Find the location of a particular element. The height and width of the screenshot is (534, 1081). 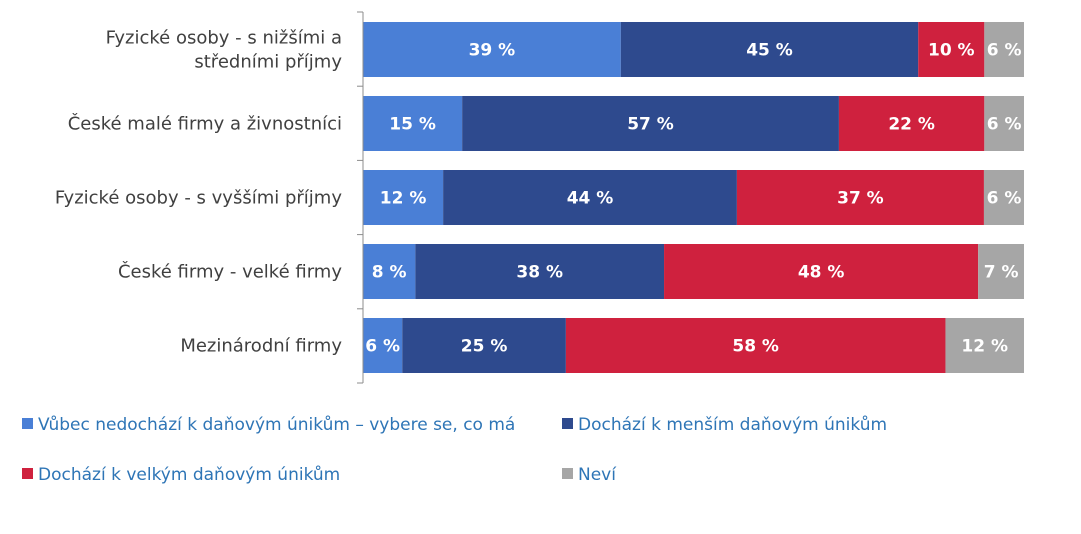

legend-label: Dochází k velkým daňovým únikům is located at coordinates (189, 475).